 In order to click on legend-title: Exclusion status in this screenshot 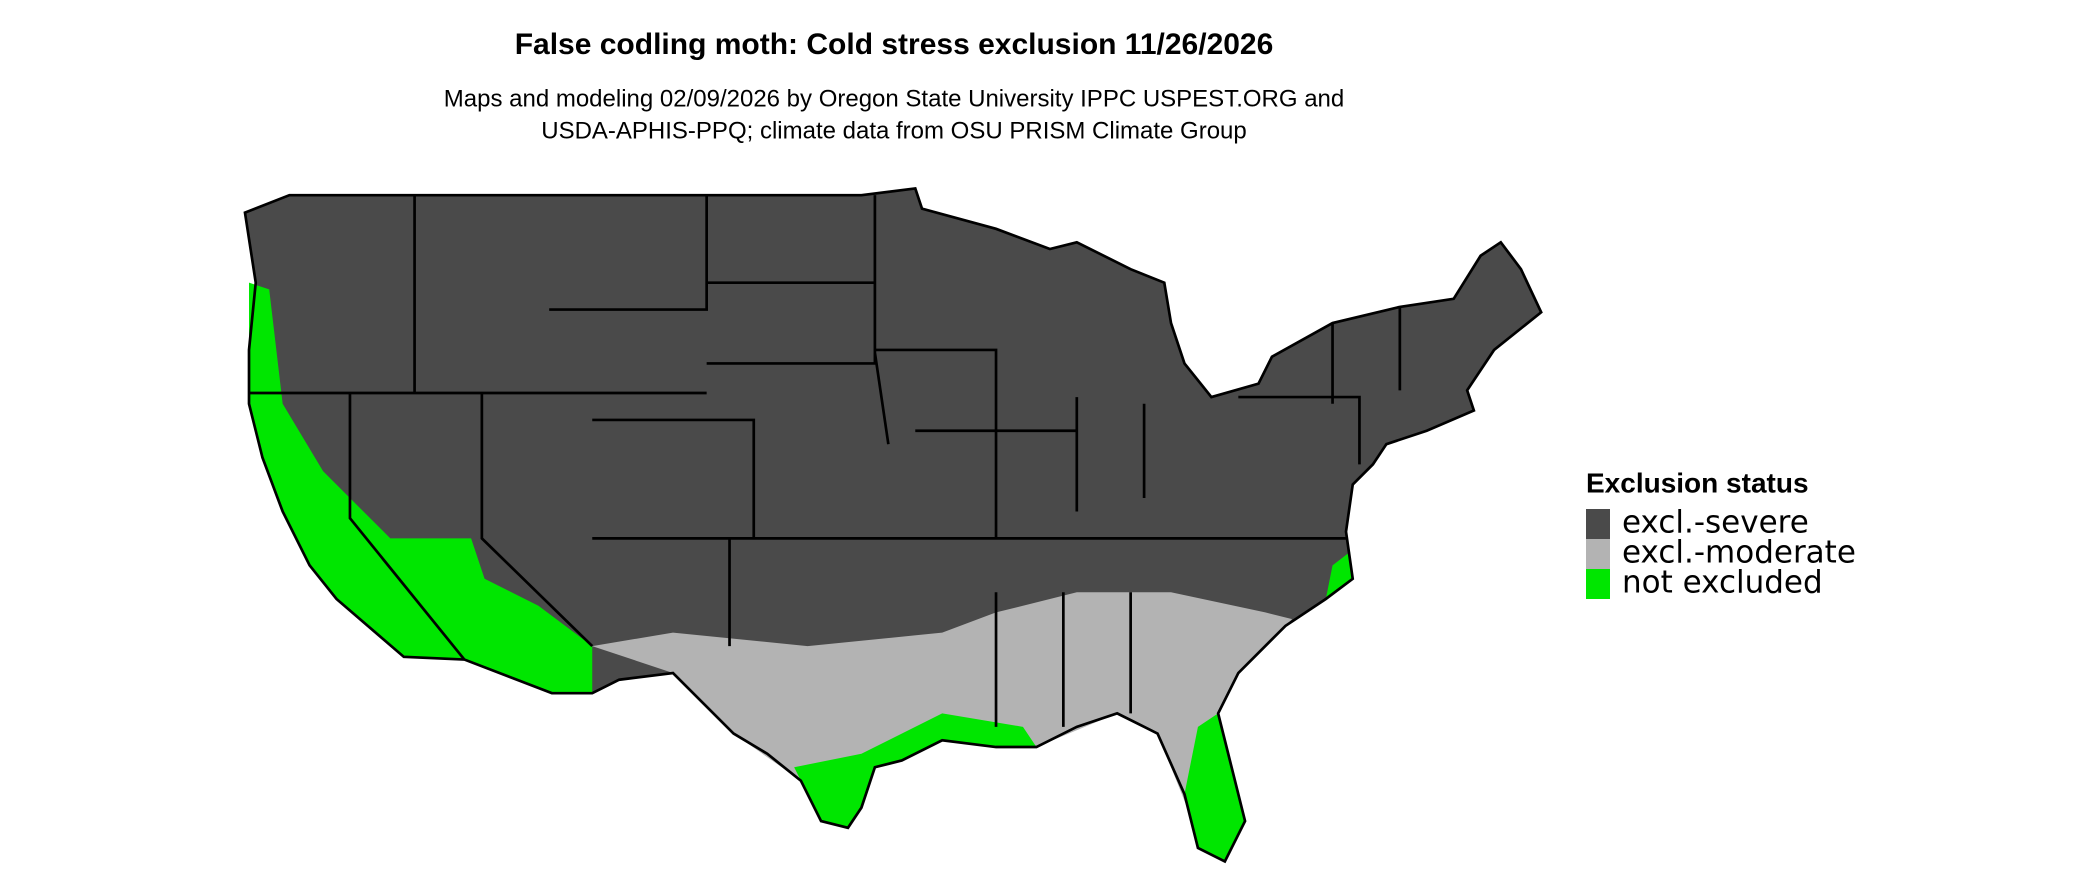, I will do `click(1697, 482)`.